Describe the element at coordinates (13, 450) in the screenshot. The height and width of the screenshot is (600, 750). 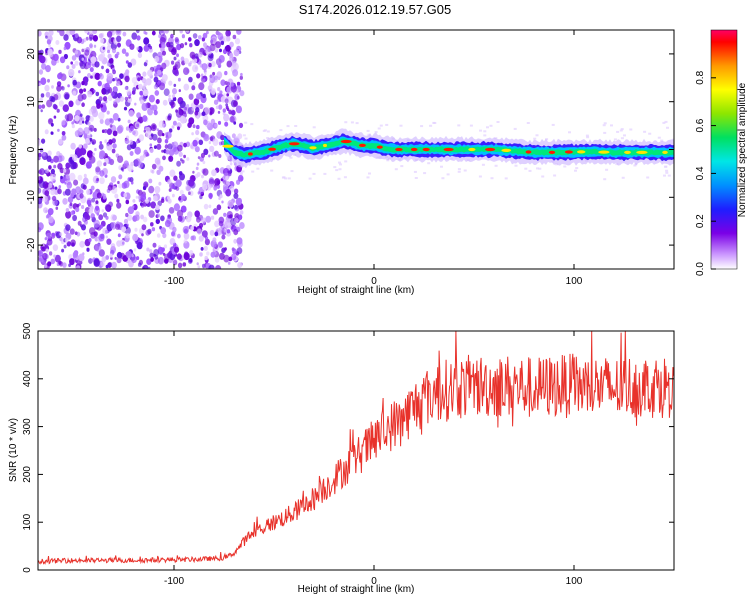
I see `snr-y-axis-label: SNR (10 * v/v)` at that location.